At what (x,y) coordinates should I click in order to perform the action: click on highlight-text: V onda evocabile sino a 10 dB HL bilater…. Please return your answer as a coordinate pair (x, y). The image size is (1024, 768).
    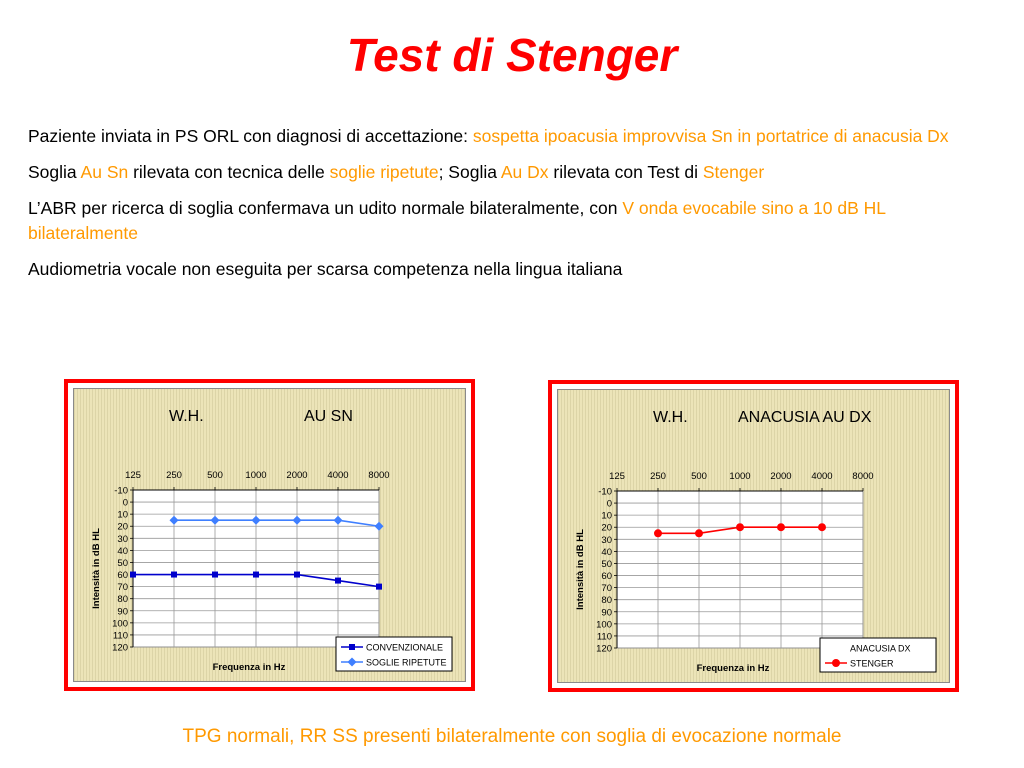
    Looking at the image, I should click on (457, 220).